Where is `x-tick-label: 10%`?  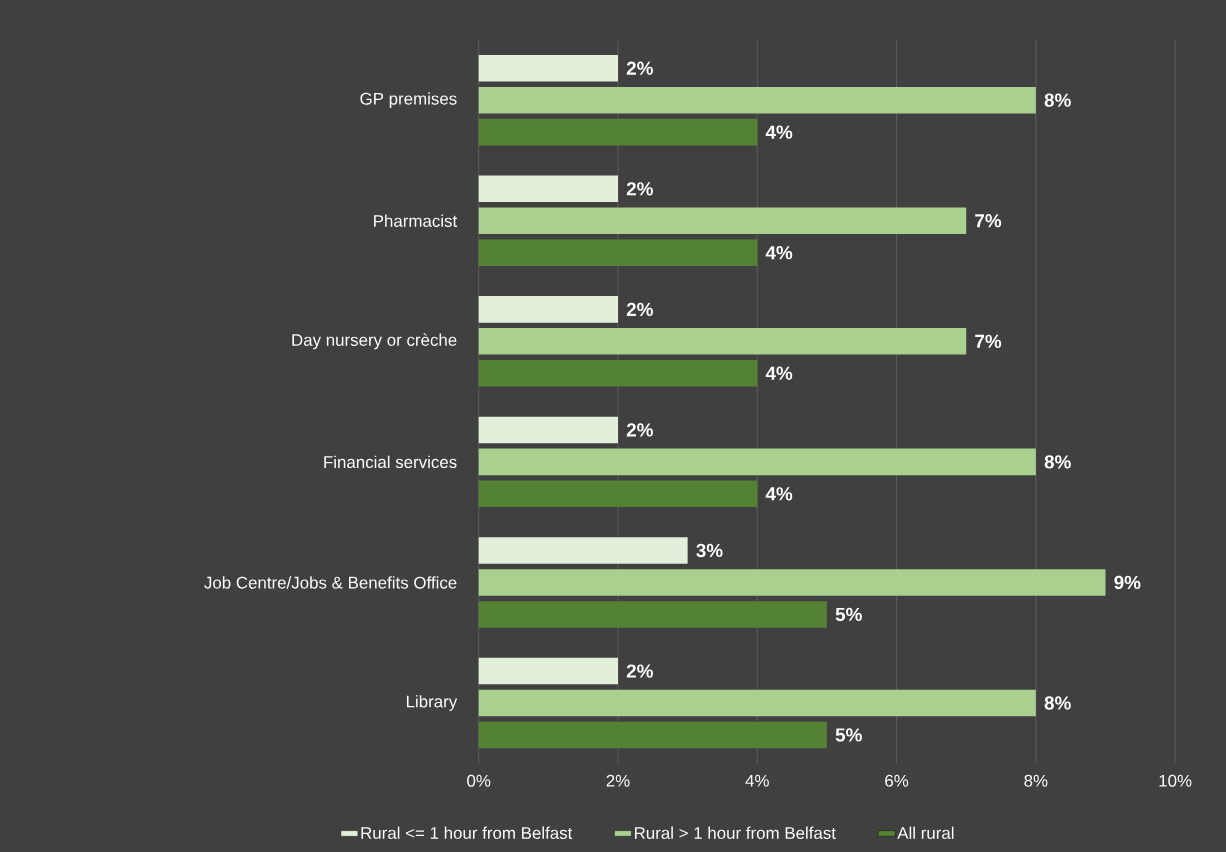
x-tick-label: 10% is located at coordinates (1175, 780).